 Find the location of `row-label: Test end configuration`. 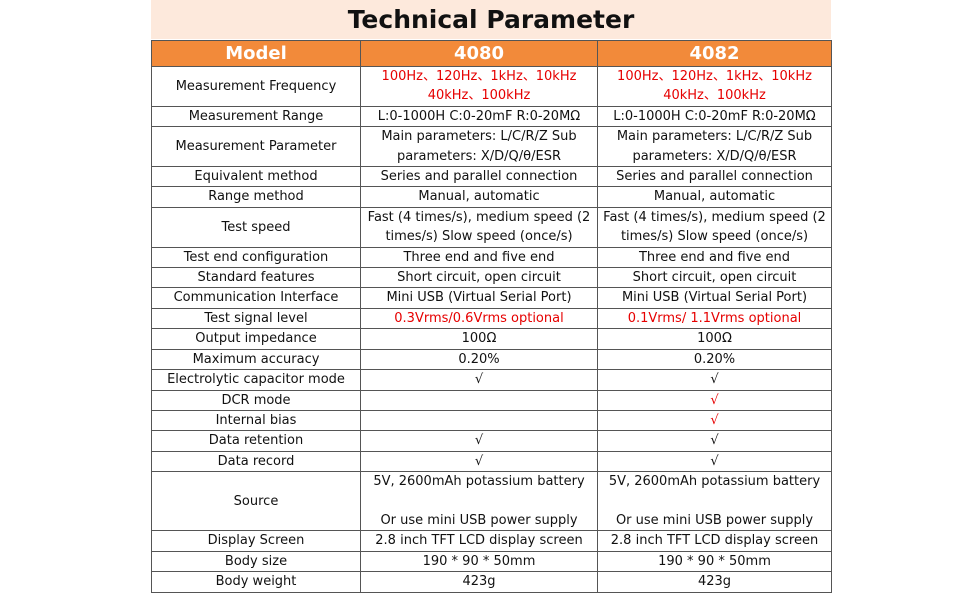

row-label: Test end configuration is located at coordinates (256, 257).